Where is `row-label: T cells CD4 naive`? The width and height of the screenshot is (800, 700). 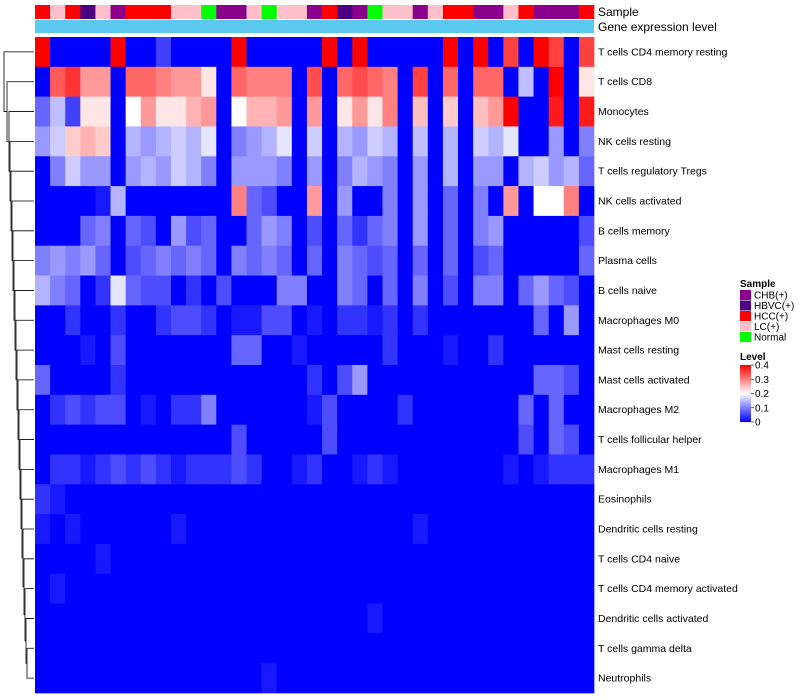 row-label: T cells CD4 naive is located at coordinates (639, 559).